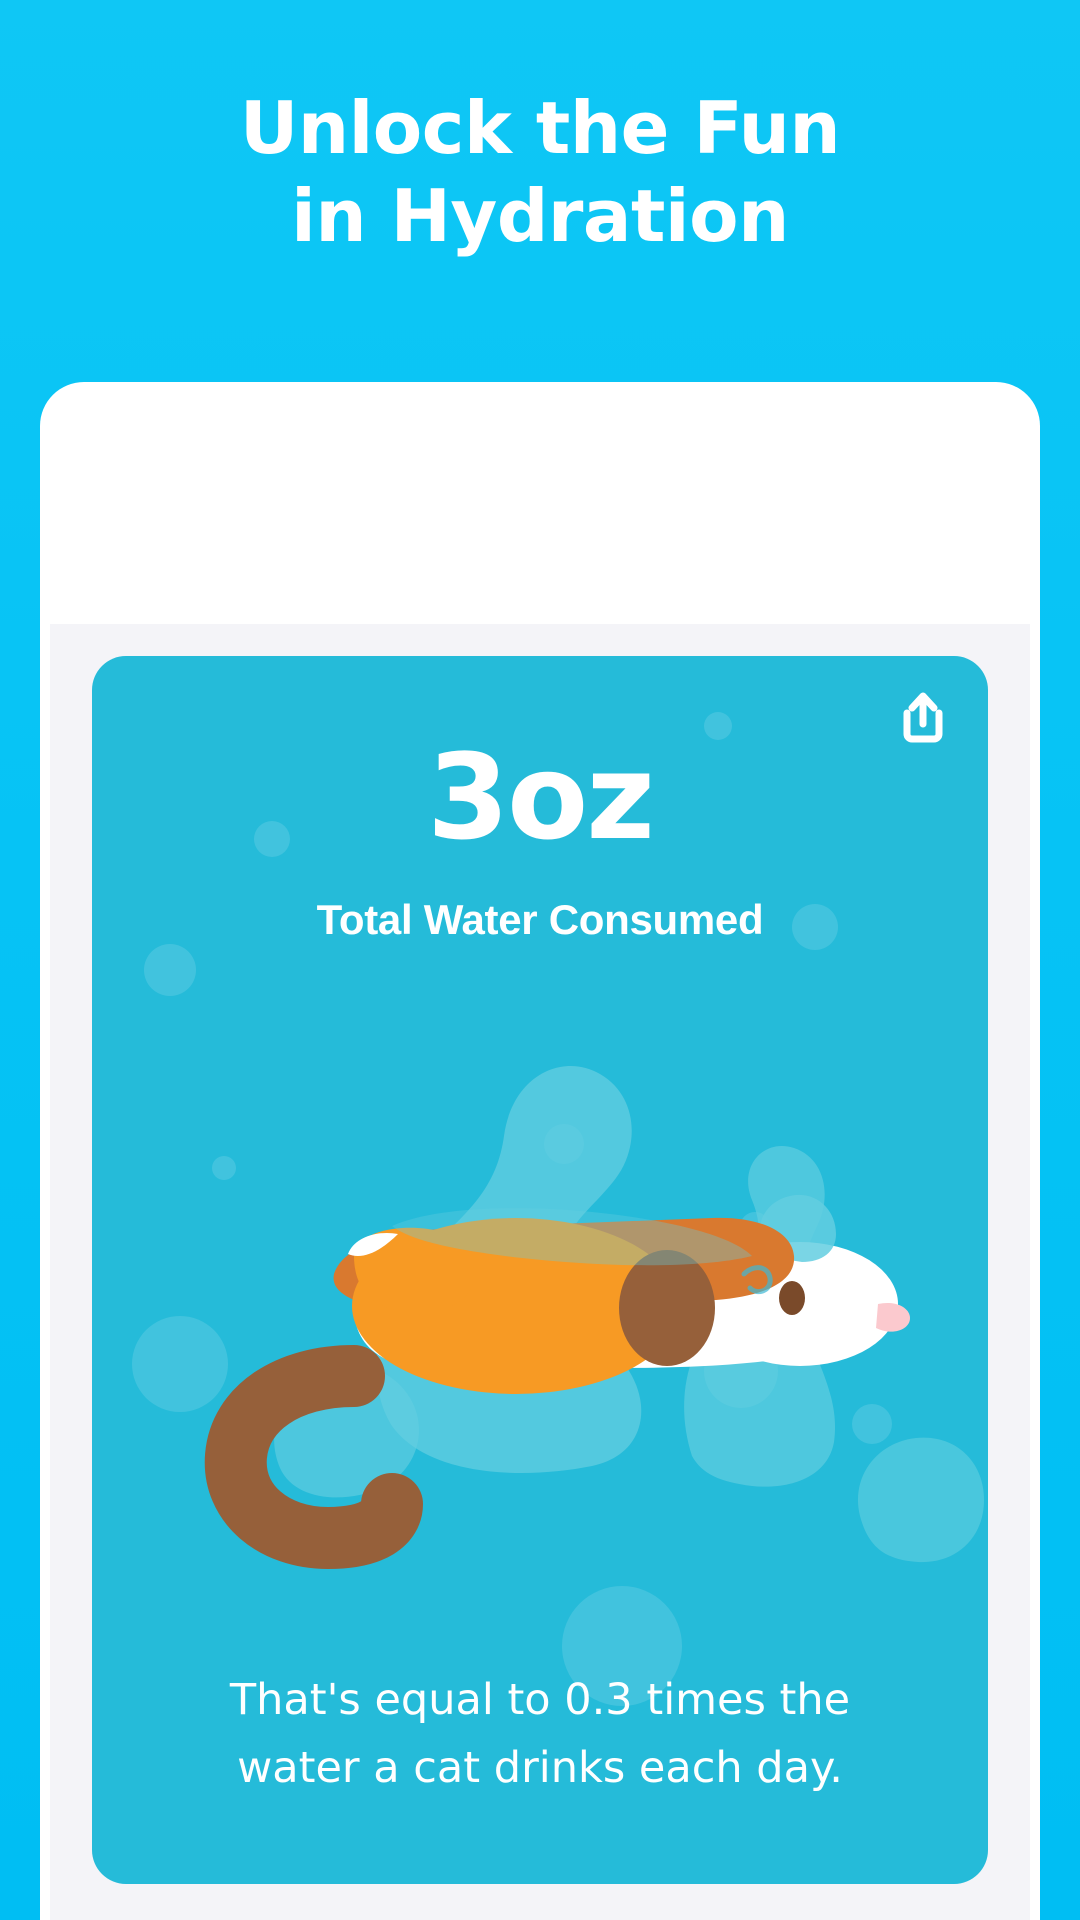 This screenshot has height=1920, width=1080. Describe the element at coordinates (540, 1700) in the screenshot. I see `caption-line-1: That's equal to 0.3 times the` at that location.